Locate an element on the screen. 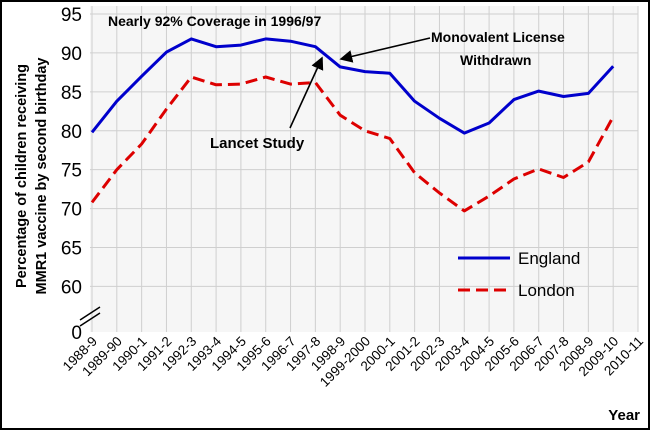  legend-england-label: England is located at coordinates (549, 258).